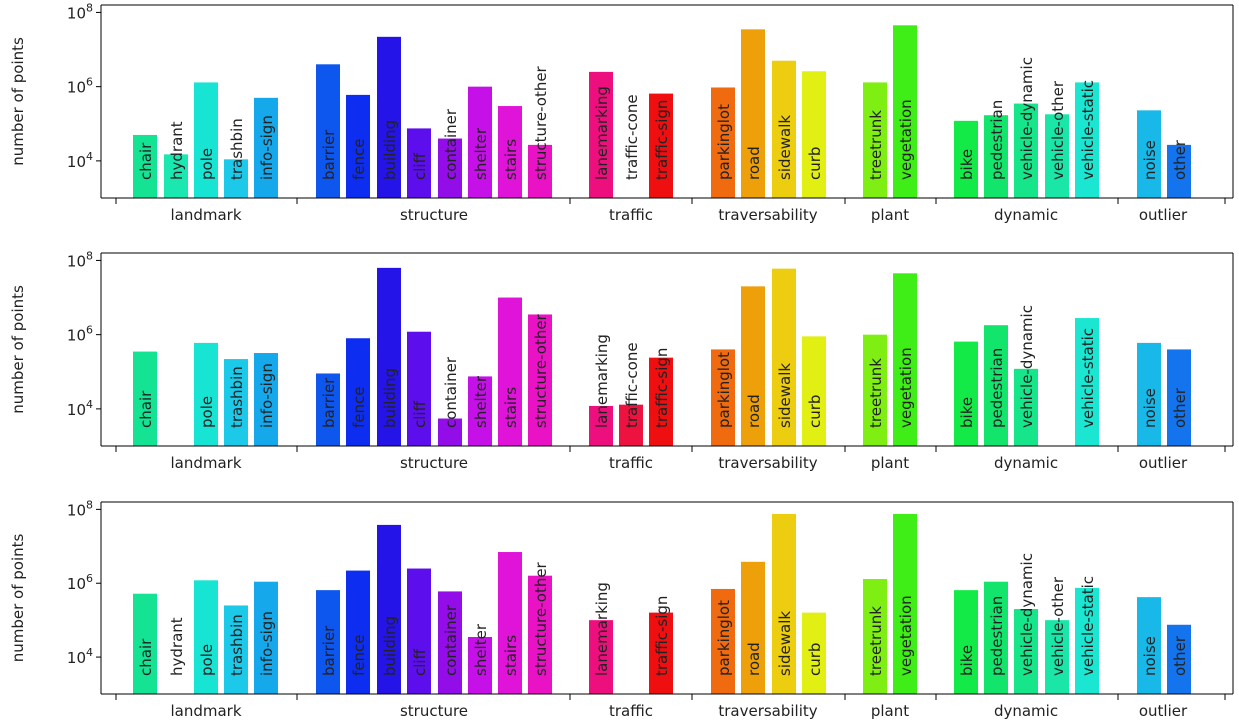  I want to click on bar-stairs, so click(510, 152).